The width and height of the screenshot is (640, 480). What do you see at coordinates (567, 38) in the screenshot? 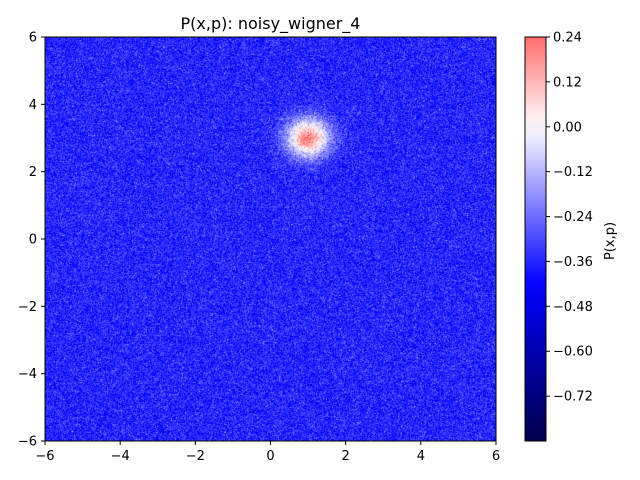
I see `colorbar-tick-label: 0.24` at bounding box center [567, 38].